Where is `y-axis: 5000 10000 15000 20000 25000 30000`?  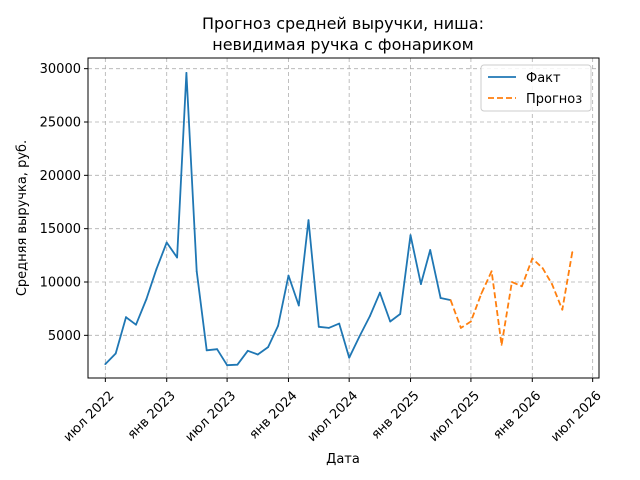
y-axis: 5000 10000 15000 20000 25000 30000 is located at coordinates (64, 203).